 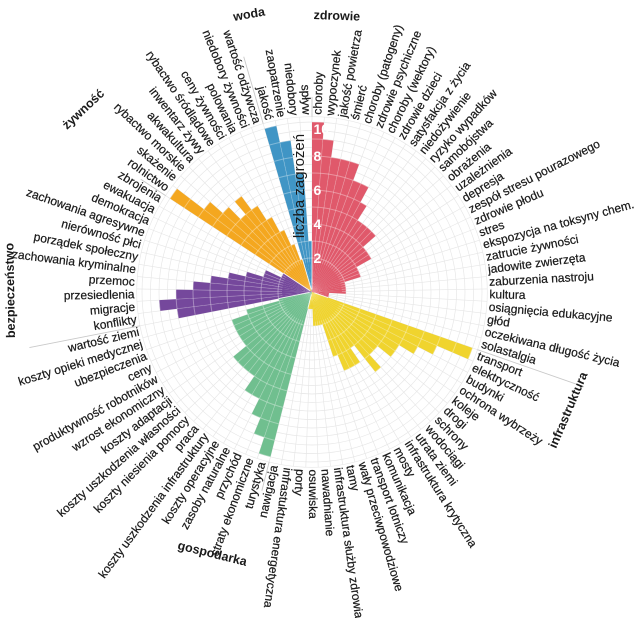 What do you see at coordinates (112, 309) in the screenshot?
I see `svg-text: migracje` at bounding box center [112, 309].